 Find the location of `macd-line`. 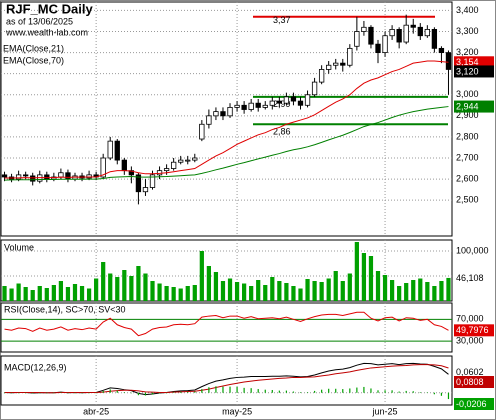

macd-line is located at coordinates (226, 379).